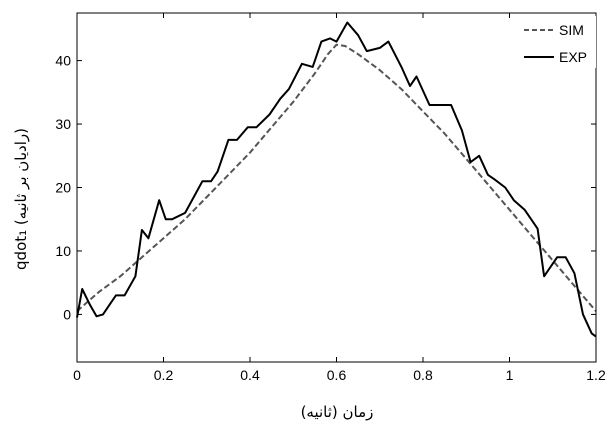 The image size is (609, 422). What do you see at coordinates (164, 375) in the screenshot?
I see `x-tick-label: 0.2` at bounding box center [164, 375].